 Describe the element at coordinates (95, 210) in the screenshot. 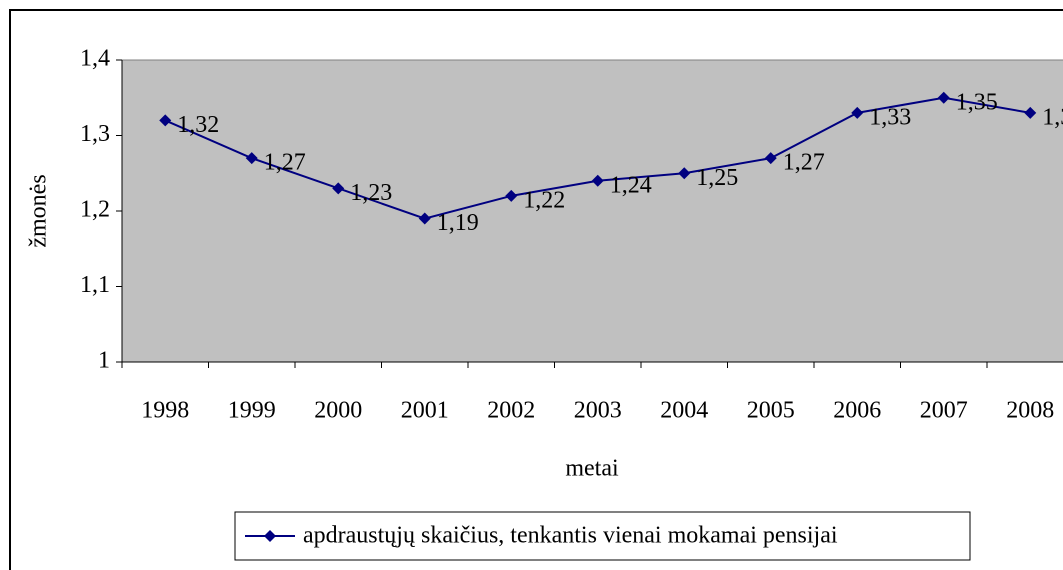

I see `y-tick-label: 1,2` at that location.